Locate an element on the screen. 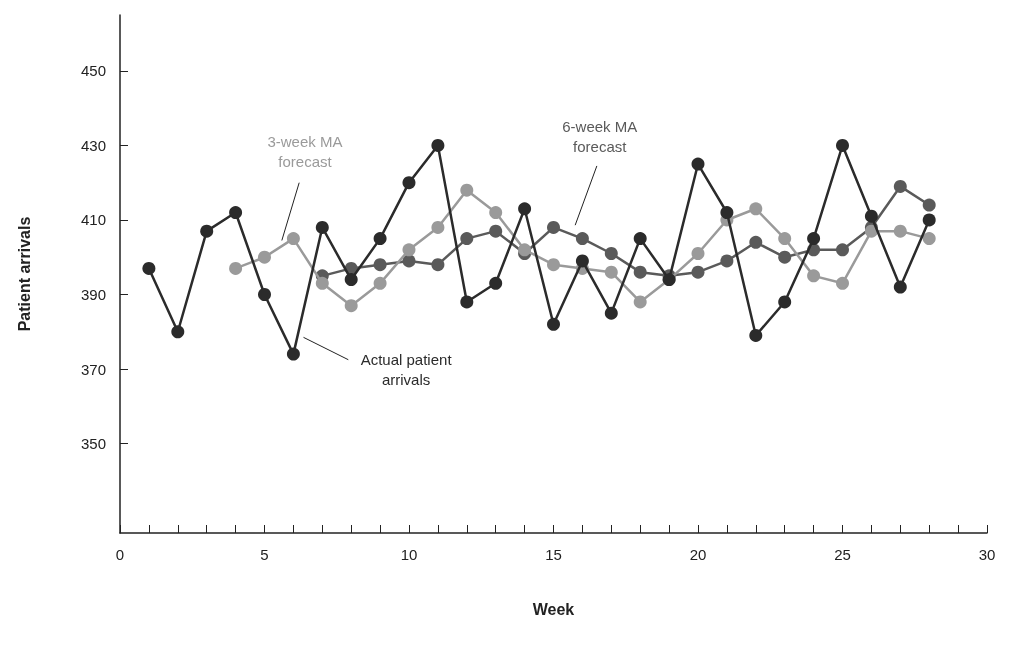 The height and width of the screenshot is (648, 1032). x-tick-label: 10 is located at coordinates (409, 554).